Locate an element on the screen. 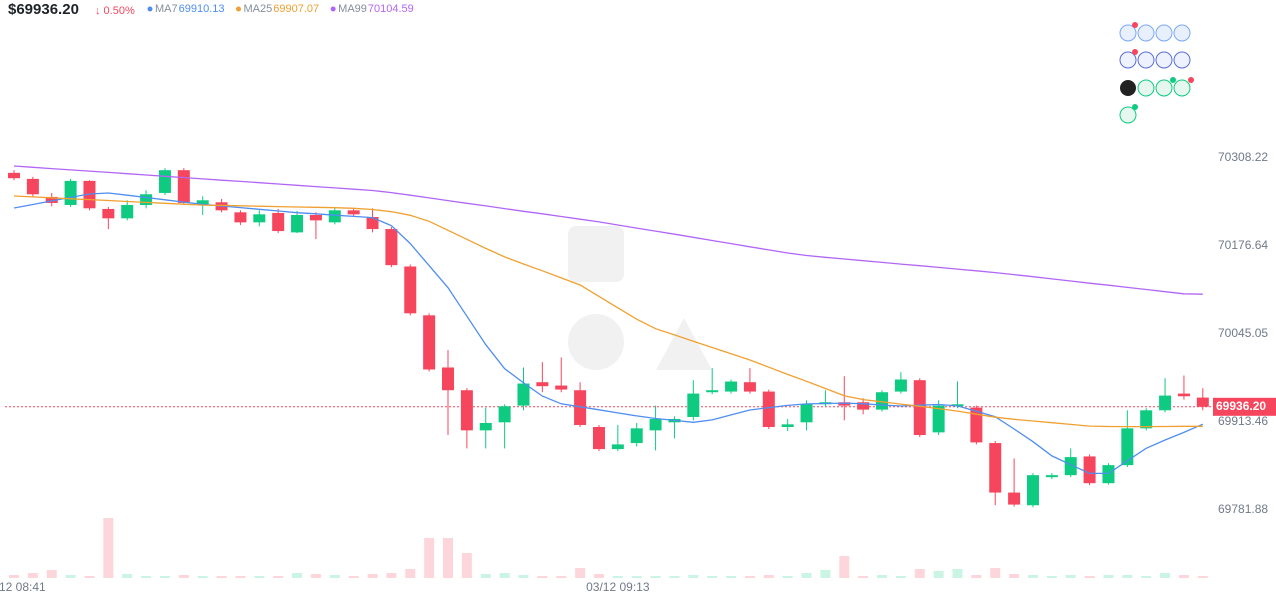 This screenshot has width=1276, height=599. y-tick-label: 70045.05 is located at coordinates (1243, 333).